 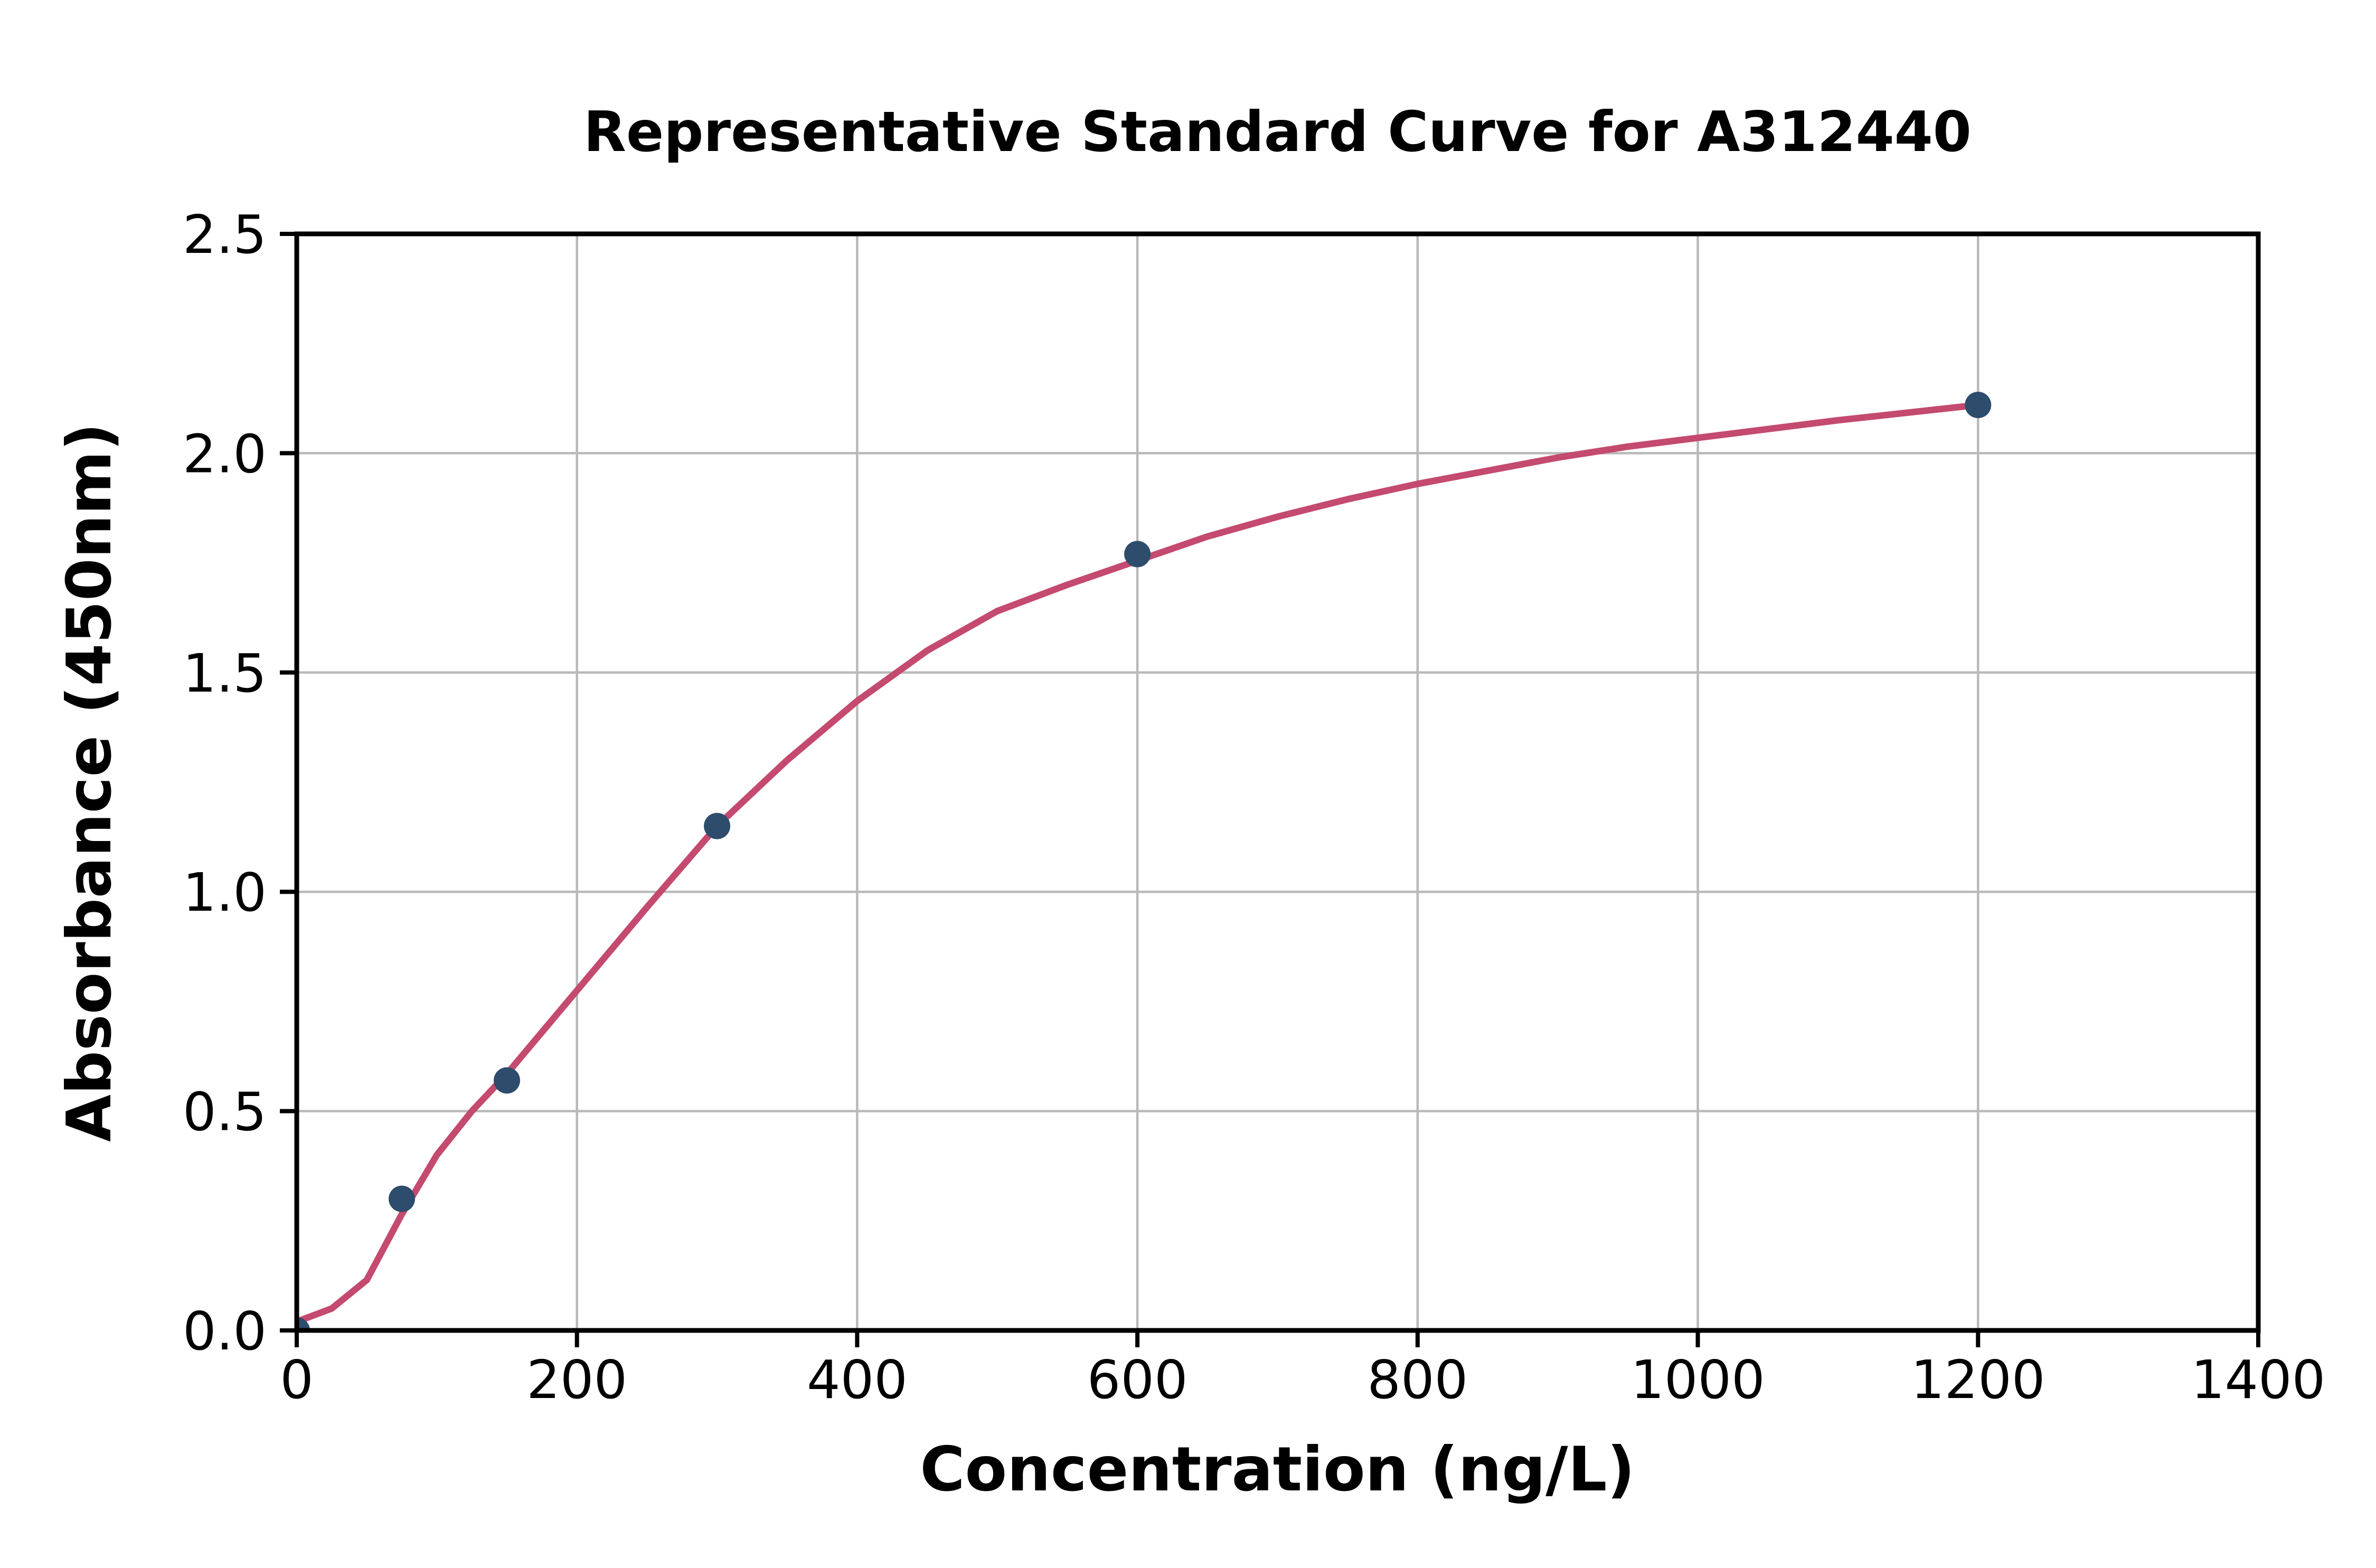 What do you see at coordinates (577, 1380) in the screenshot?
I see `x-tick-label: 200` at bounding box center [577, 1380].